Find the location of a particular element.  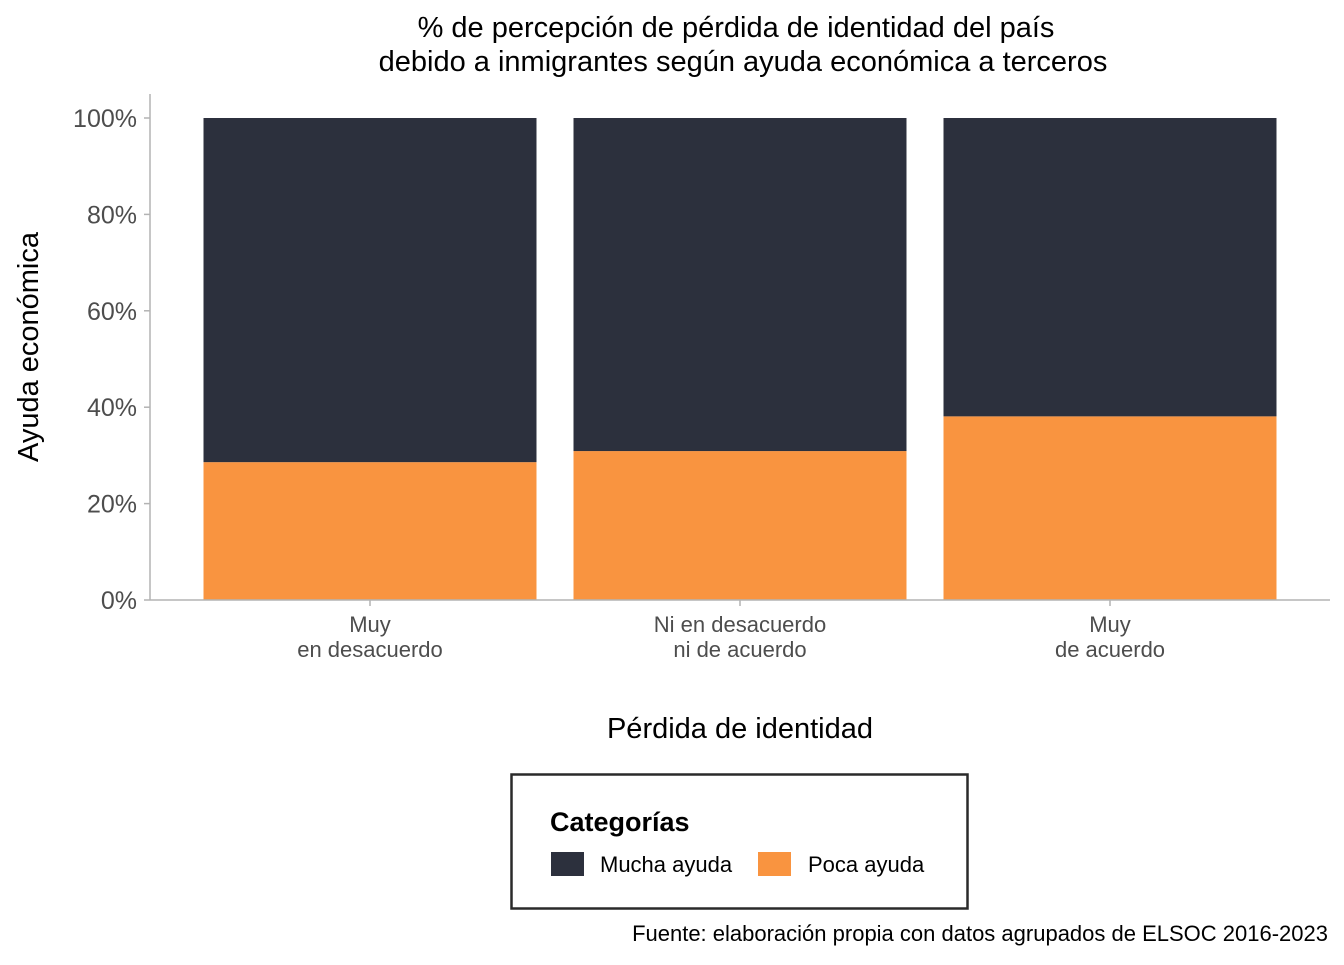

x-tick-label: de acuerdo is located at coordinates (1110, 649).